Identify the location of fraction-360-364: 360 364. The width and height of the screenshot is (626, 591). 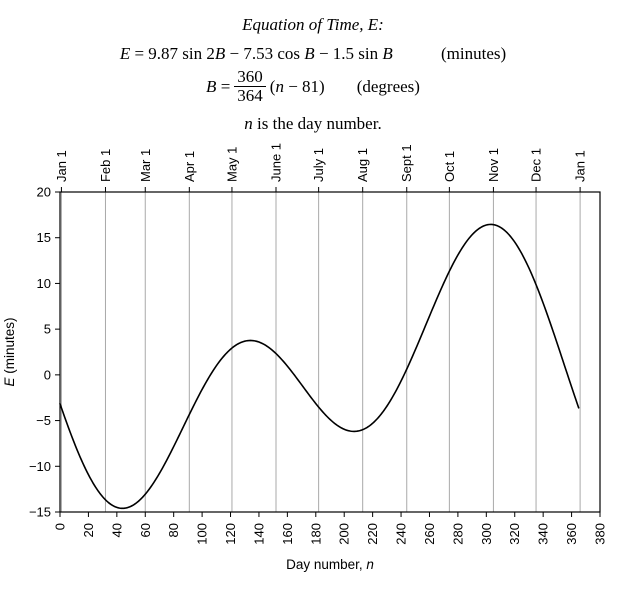
(250, 86).